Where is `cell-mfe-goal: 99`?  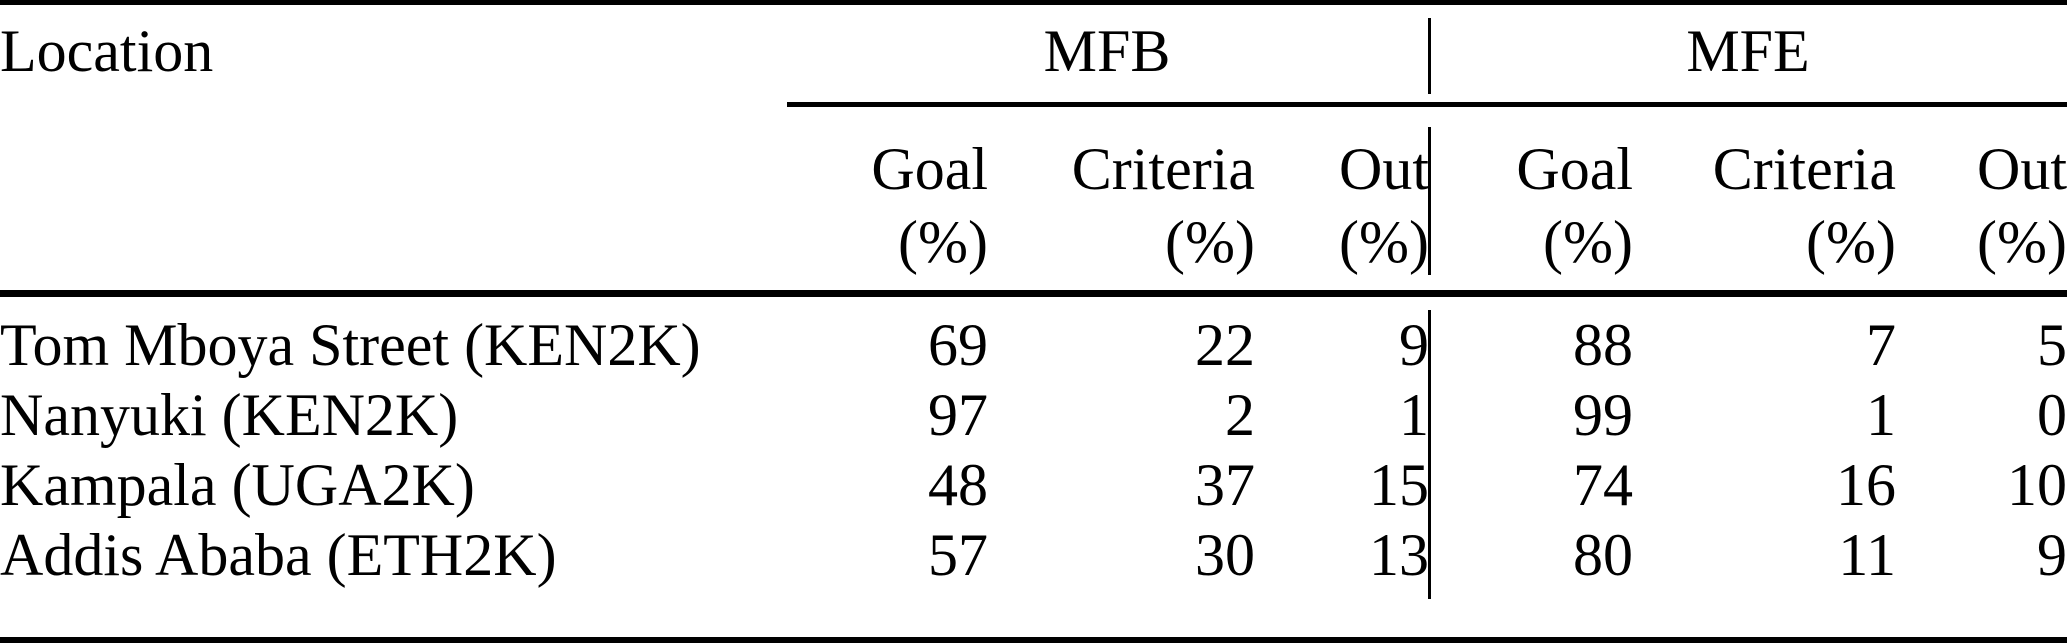
cell-mfe-goal: 99 is located at coordinates (1603, 415).